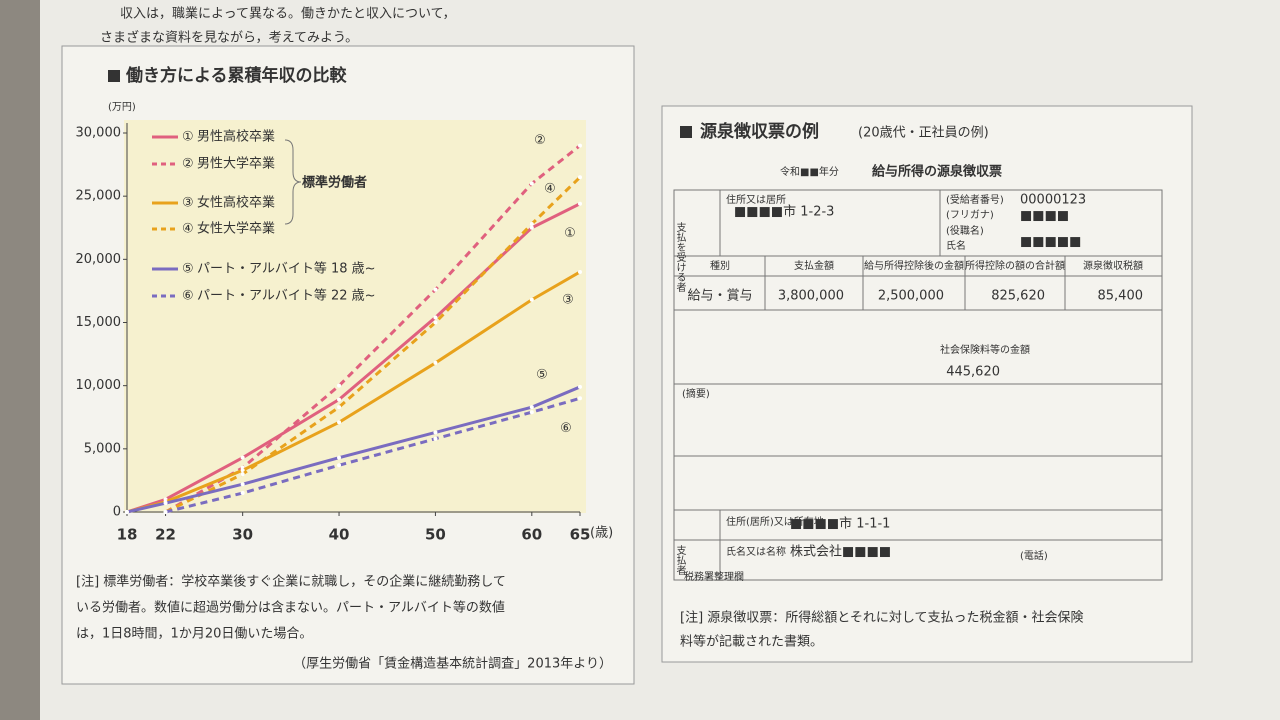 Image resolution: width=1280 pixels, height=720 pixels. I want to click on form-label: (役職名), so click(965, 230).